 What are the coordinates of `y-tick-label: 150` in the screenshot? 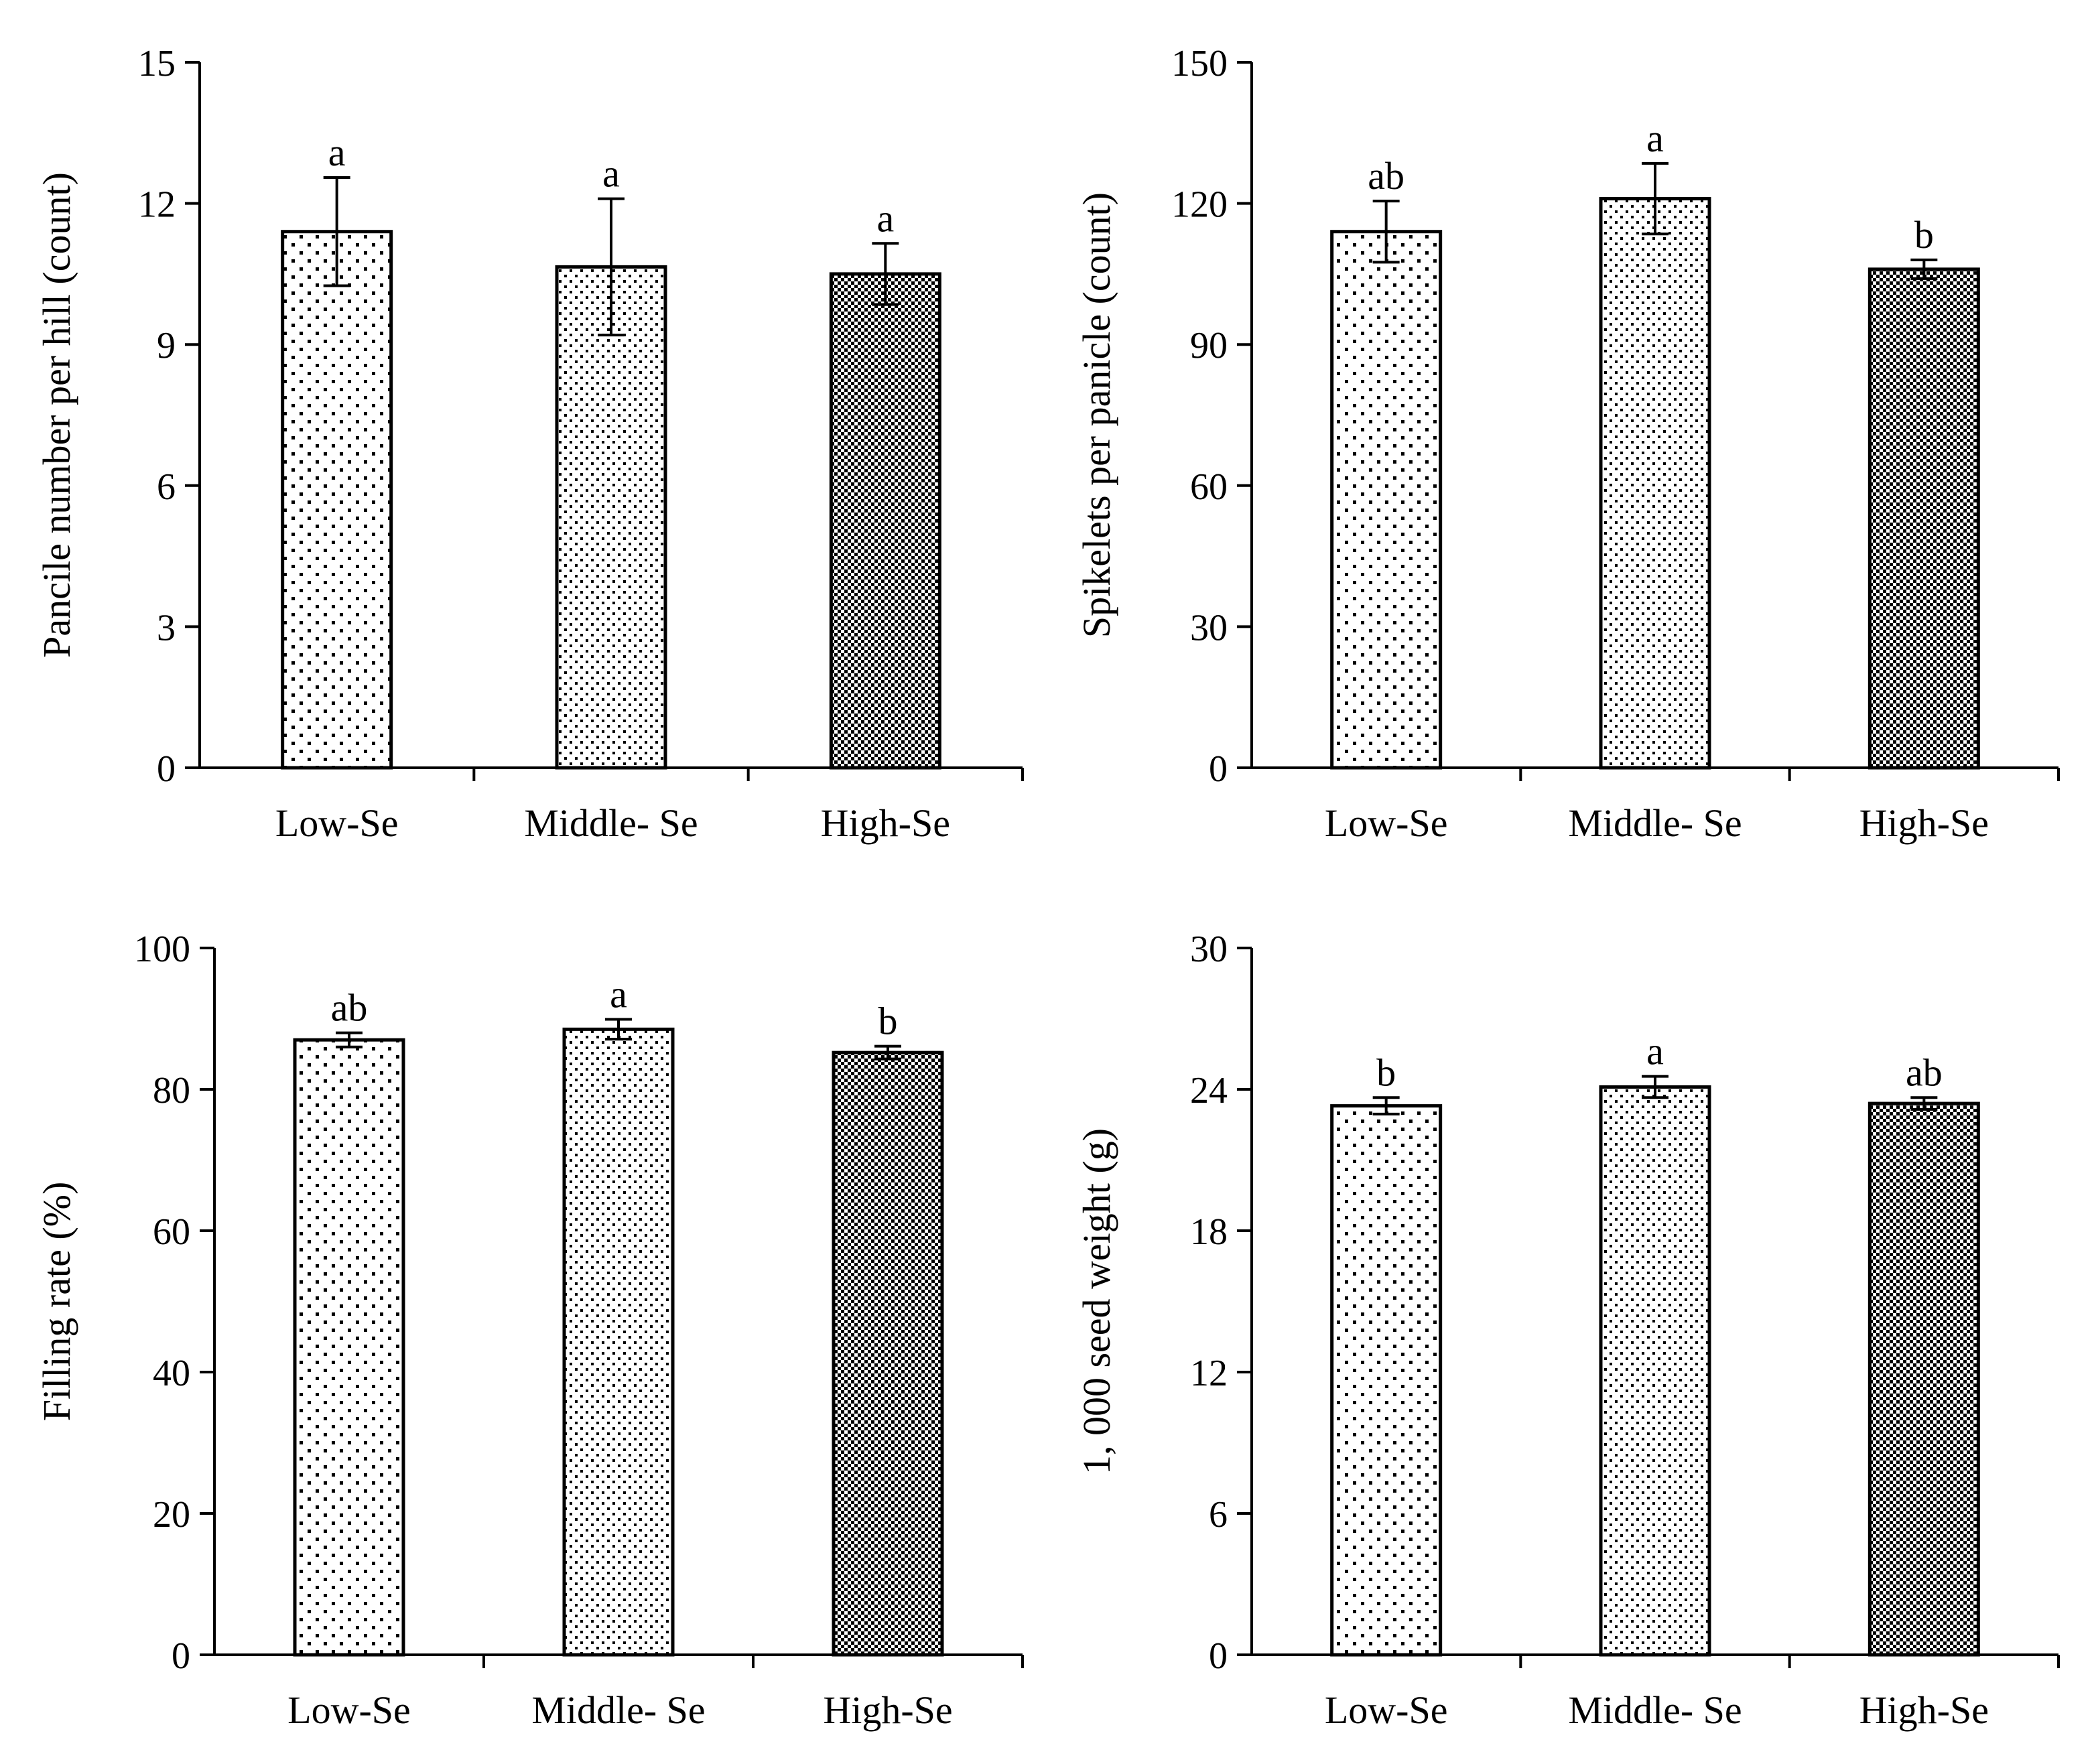 It's located at (1199, 63).